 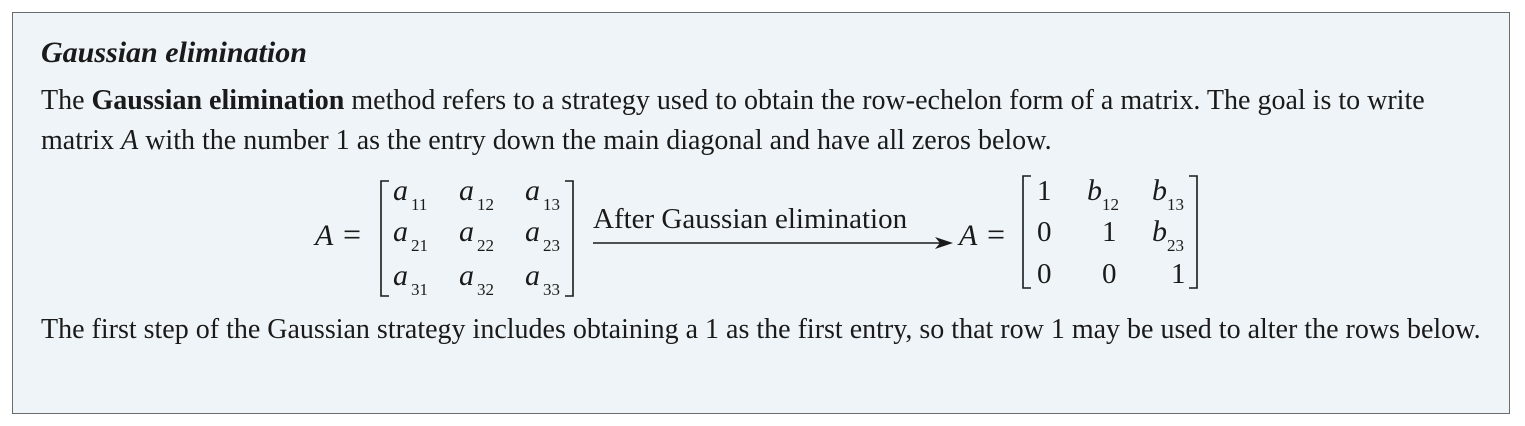 What do you see at coordinates (410, 194) in the screenshot?
I see `matrix-a-entry-11: a 11` at bounding box center [410, 194].